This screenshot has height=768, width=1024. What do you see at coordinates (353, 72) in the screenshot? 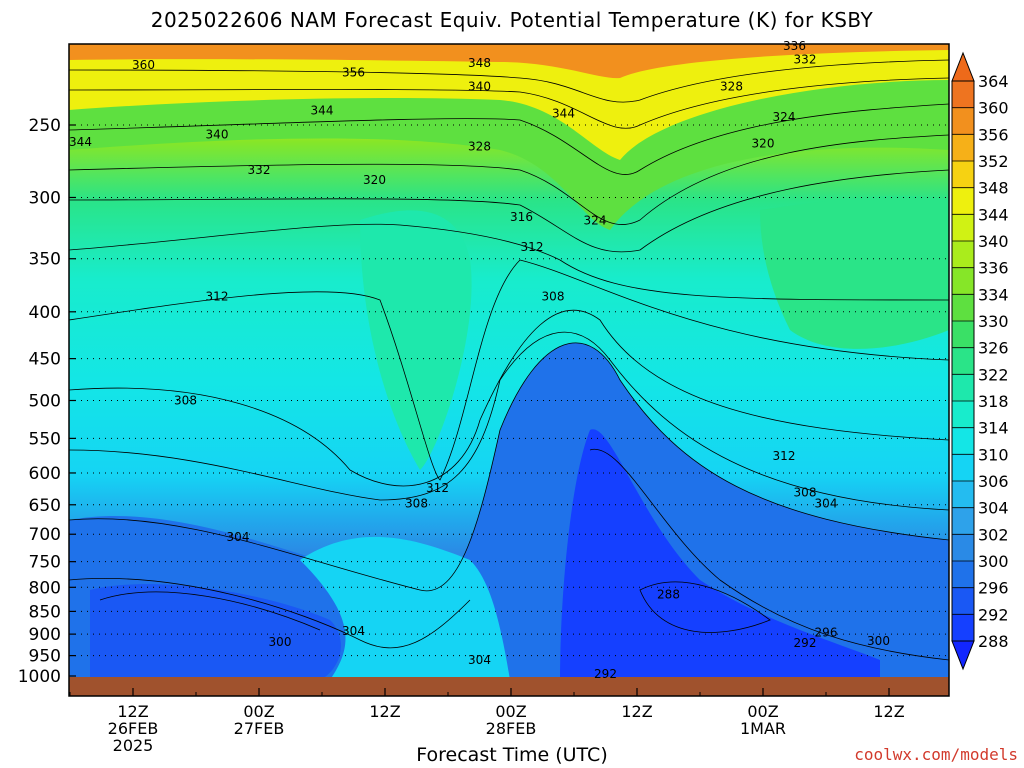
I see `contour-label: 356` at bounding box center [353, 72].